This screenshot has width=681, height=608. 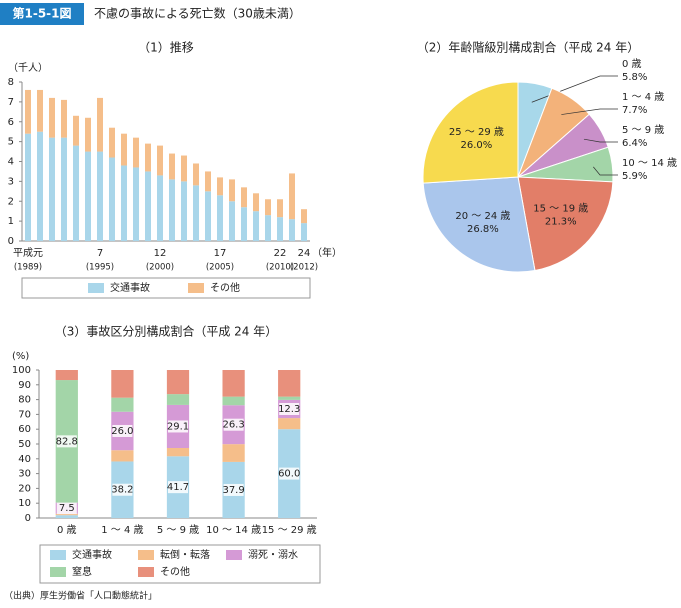 What do you see at coordinates (24, 444) in the screenshot?
I see `y-tick-label: 50` at bounding box center [24, 444].